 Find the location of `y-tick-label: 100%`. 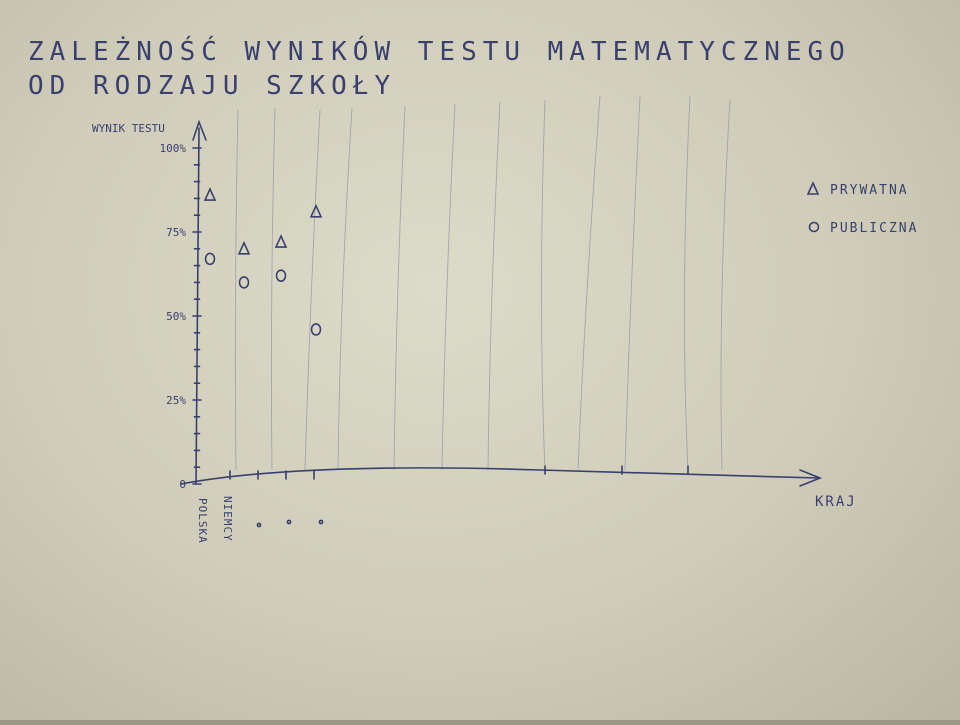

y-tick-label: 100% is located at coordinates (173, 148).